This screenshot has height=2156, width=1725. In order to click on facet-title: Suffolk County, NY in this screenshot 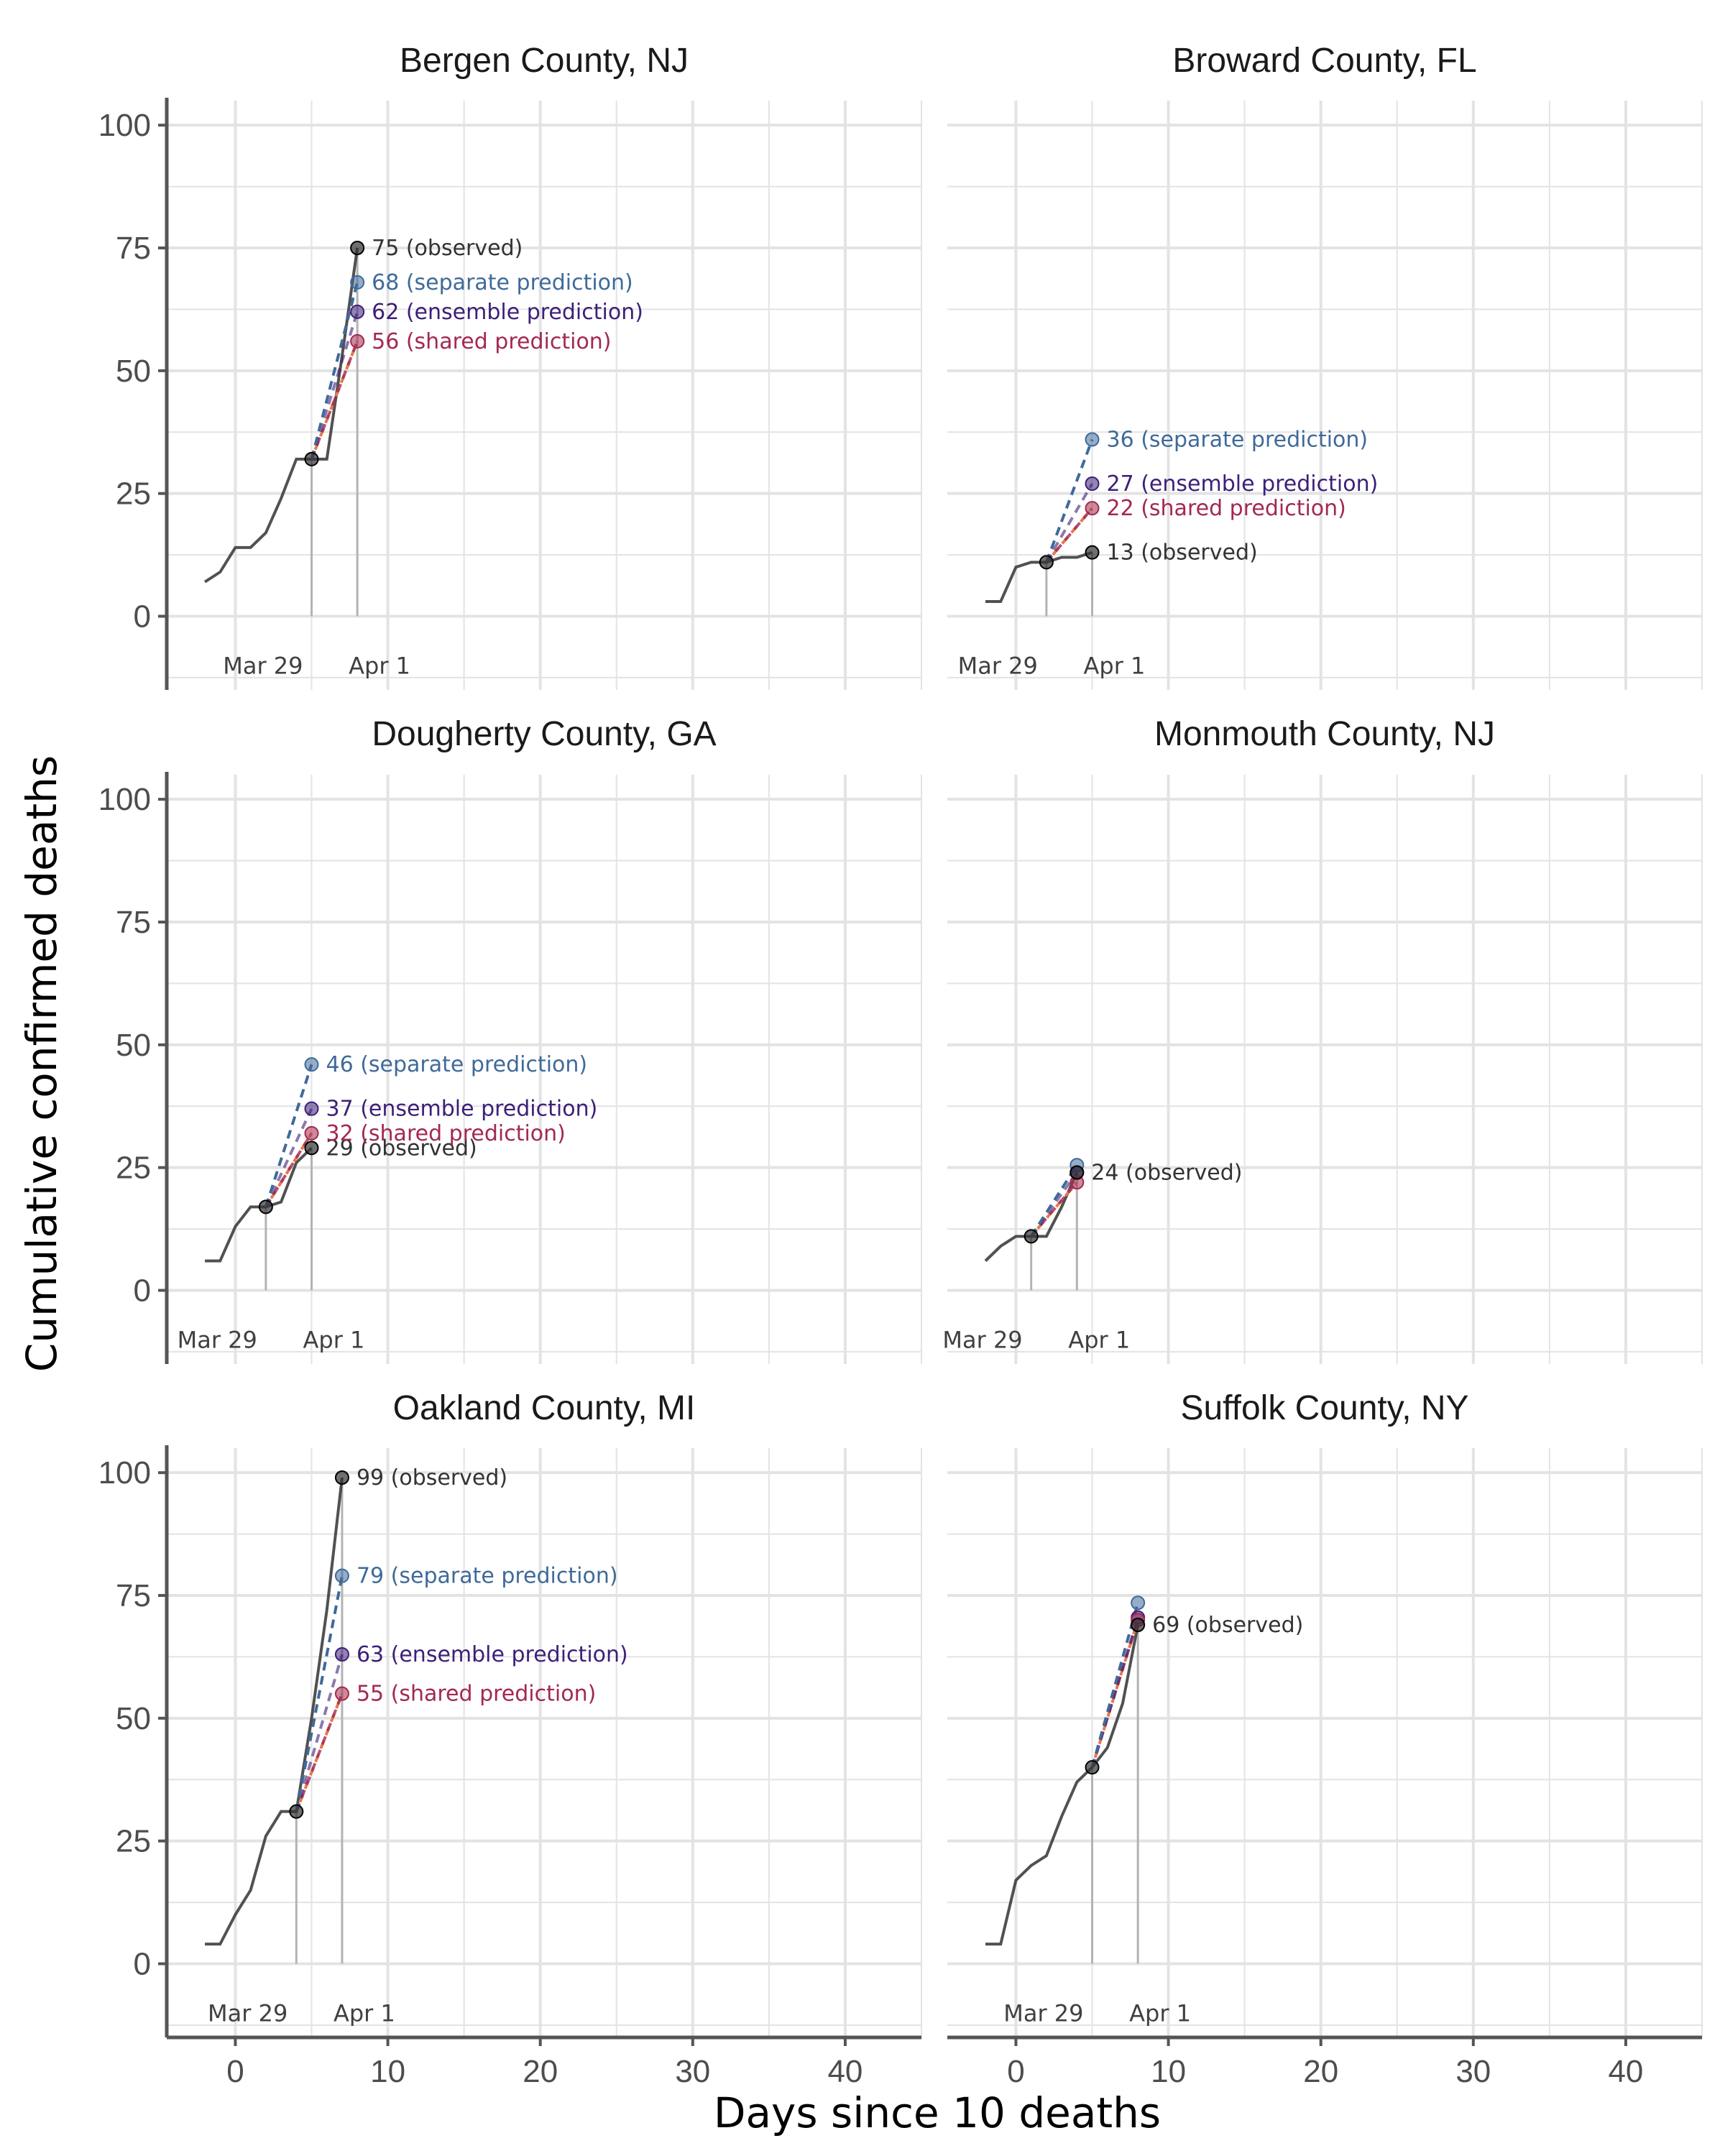, I will do `click(1324, 1408)`.